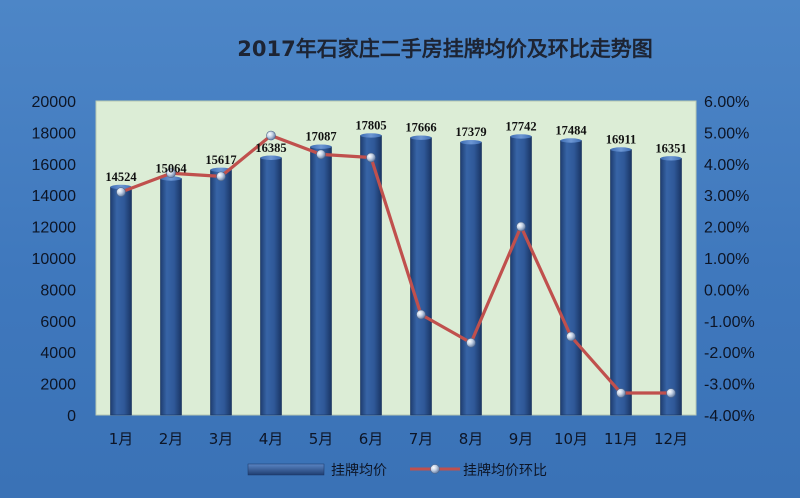 This screenshot has height=498, width=800. I want to click on right-tick-label: 5.00%, so click(726, 133).